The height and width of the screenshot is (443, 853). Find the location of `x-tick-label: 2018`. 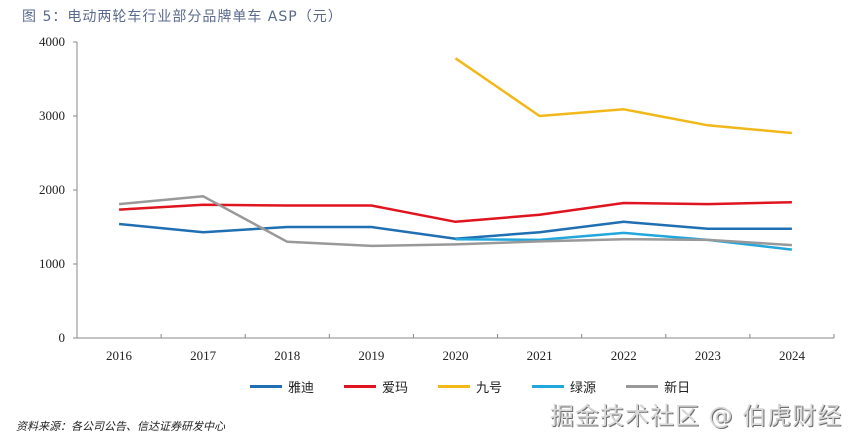

x-tick-label: 2018 is located at coordinates (287, 355).